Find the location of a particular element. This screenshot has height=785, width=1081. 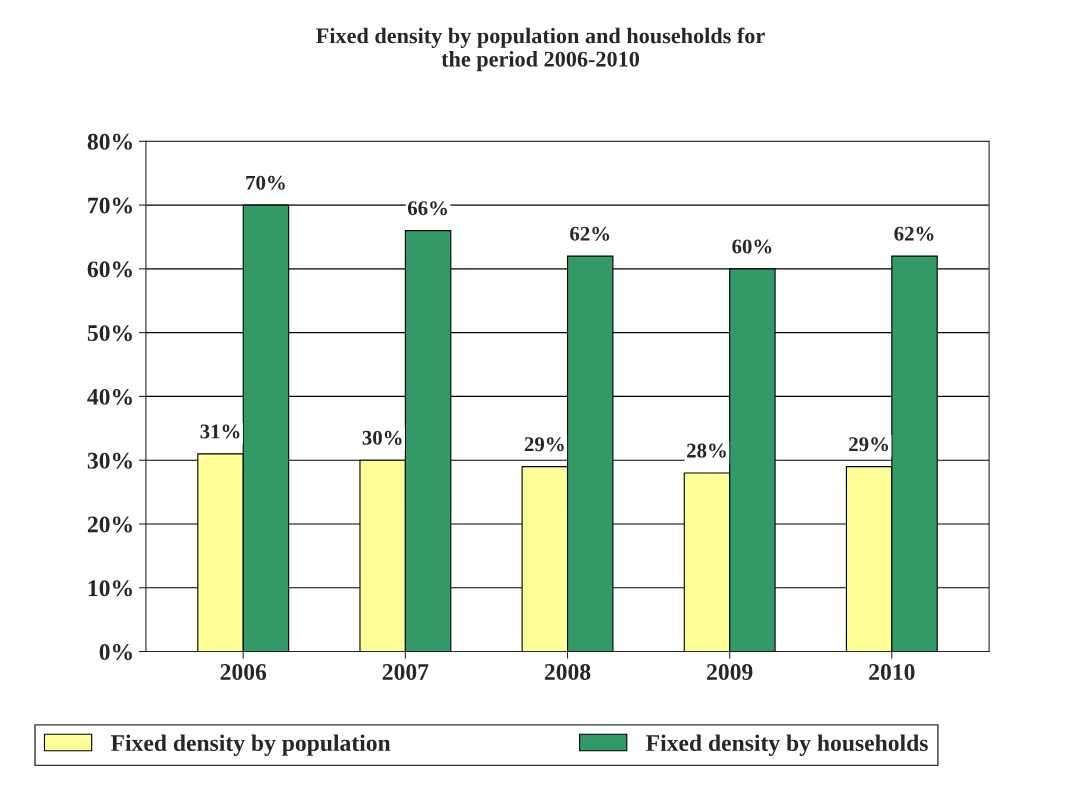

y-tick-label: 30% is located at coordinates (109, 460).